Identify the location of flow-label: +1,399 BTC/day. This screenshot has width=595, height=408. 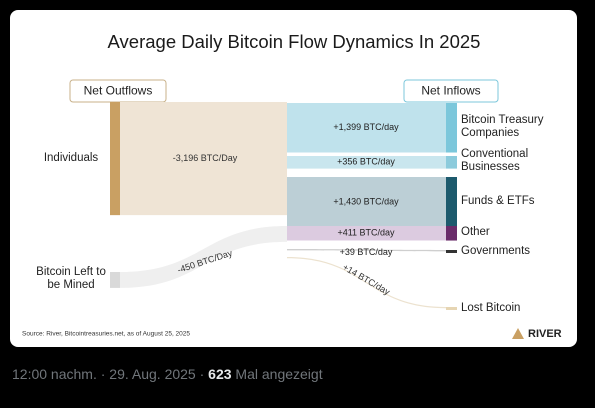
(366, 127).